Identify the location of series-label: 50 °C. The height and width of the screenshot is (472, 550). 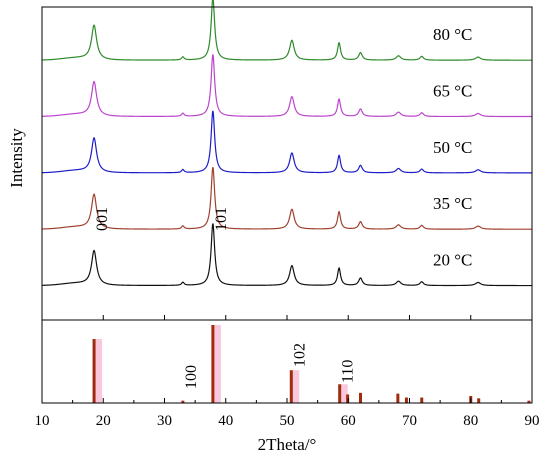
(452, 147).